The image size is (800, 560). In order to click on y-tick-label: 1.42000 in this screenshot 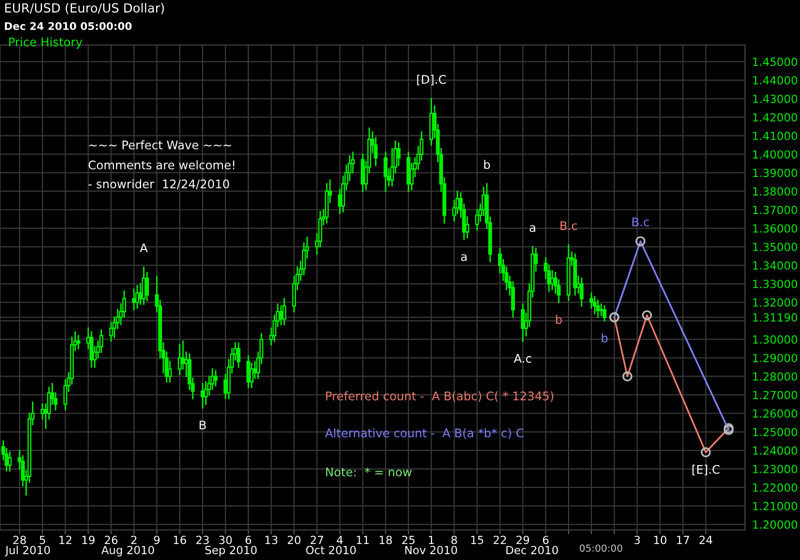, I will do `click(775, 117)`.